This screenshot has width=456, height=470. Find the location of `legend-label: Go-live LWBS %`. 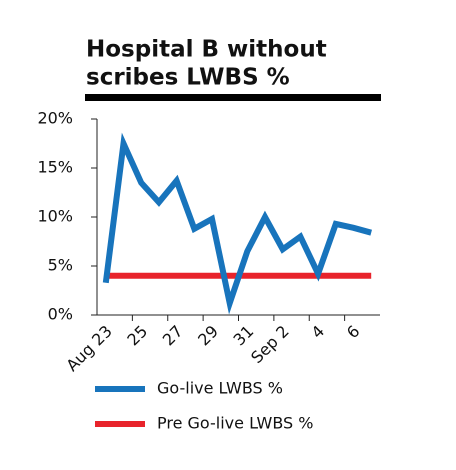

legend-label: Go-live LWBS % is located at coordinates (220, 388).